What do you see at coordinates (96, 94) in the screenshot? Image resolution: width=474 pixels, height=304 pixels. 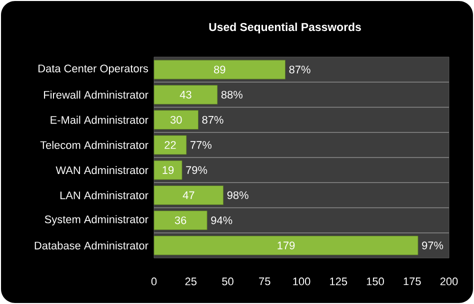 I see `y-tick-label: Firewall Administrator` at bounding box center [96, 94].